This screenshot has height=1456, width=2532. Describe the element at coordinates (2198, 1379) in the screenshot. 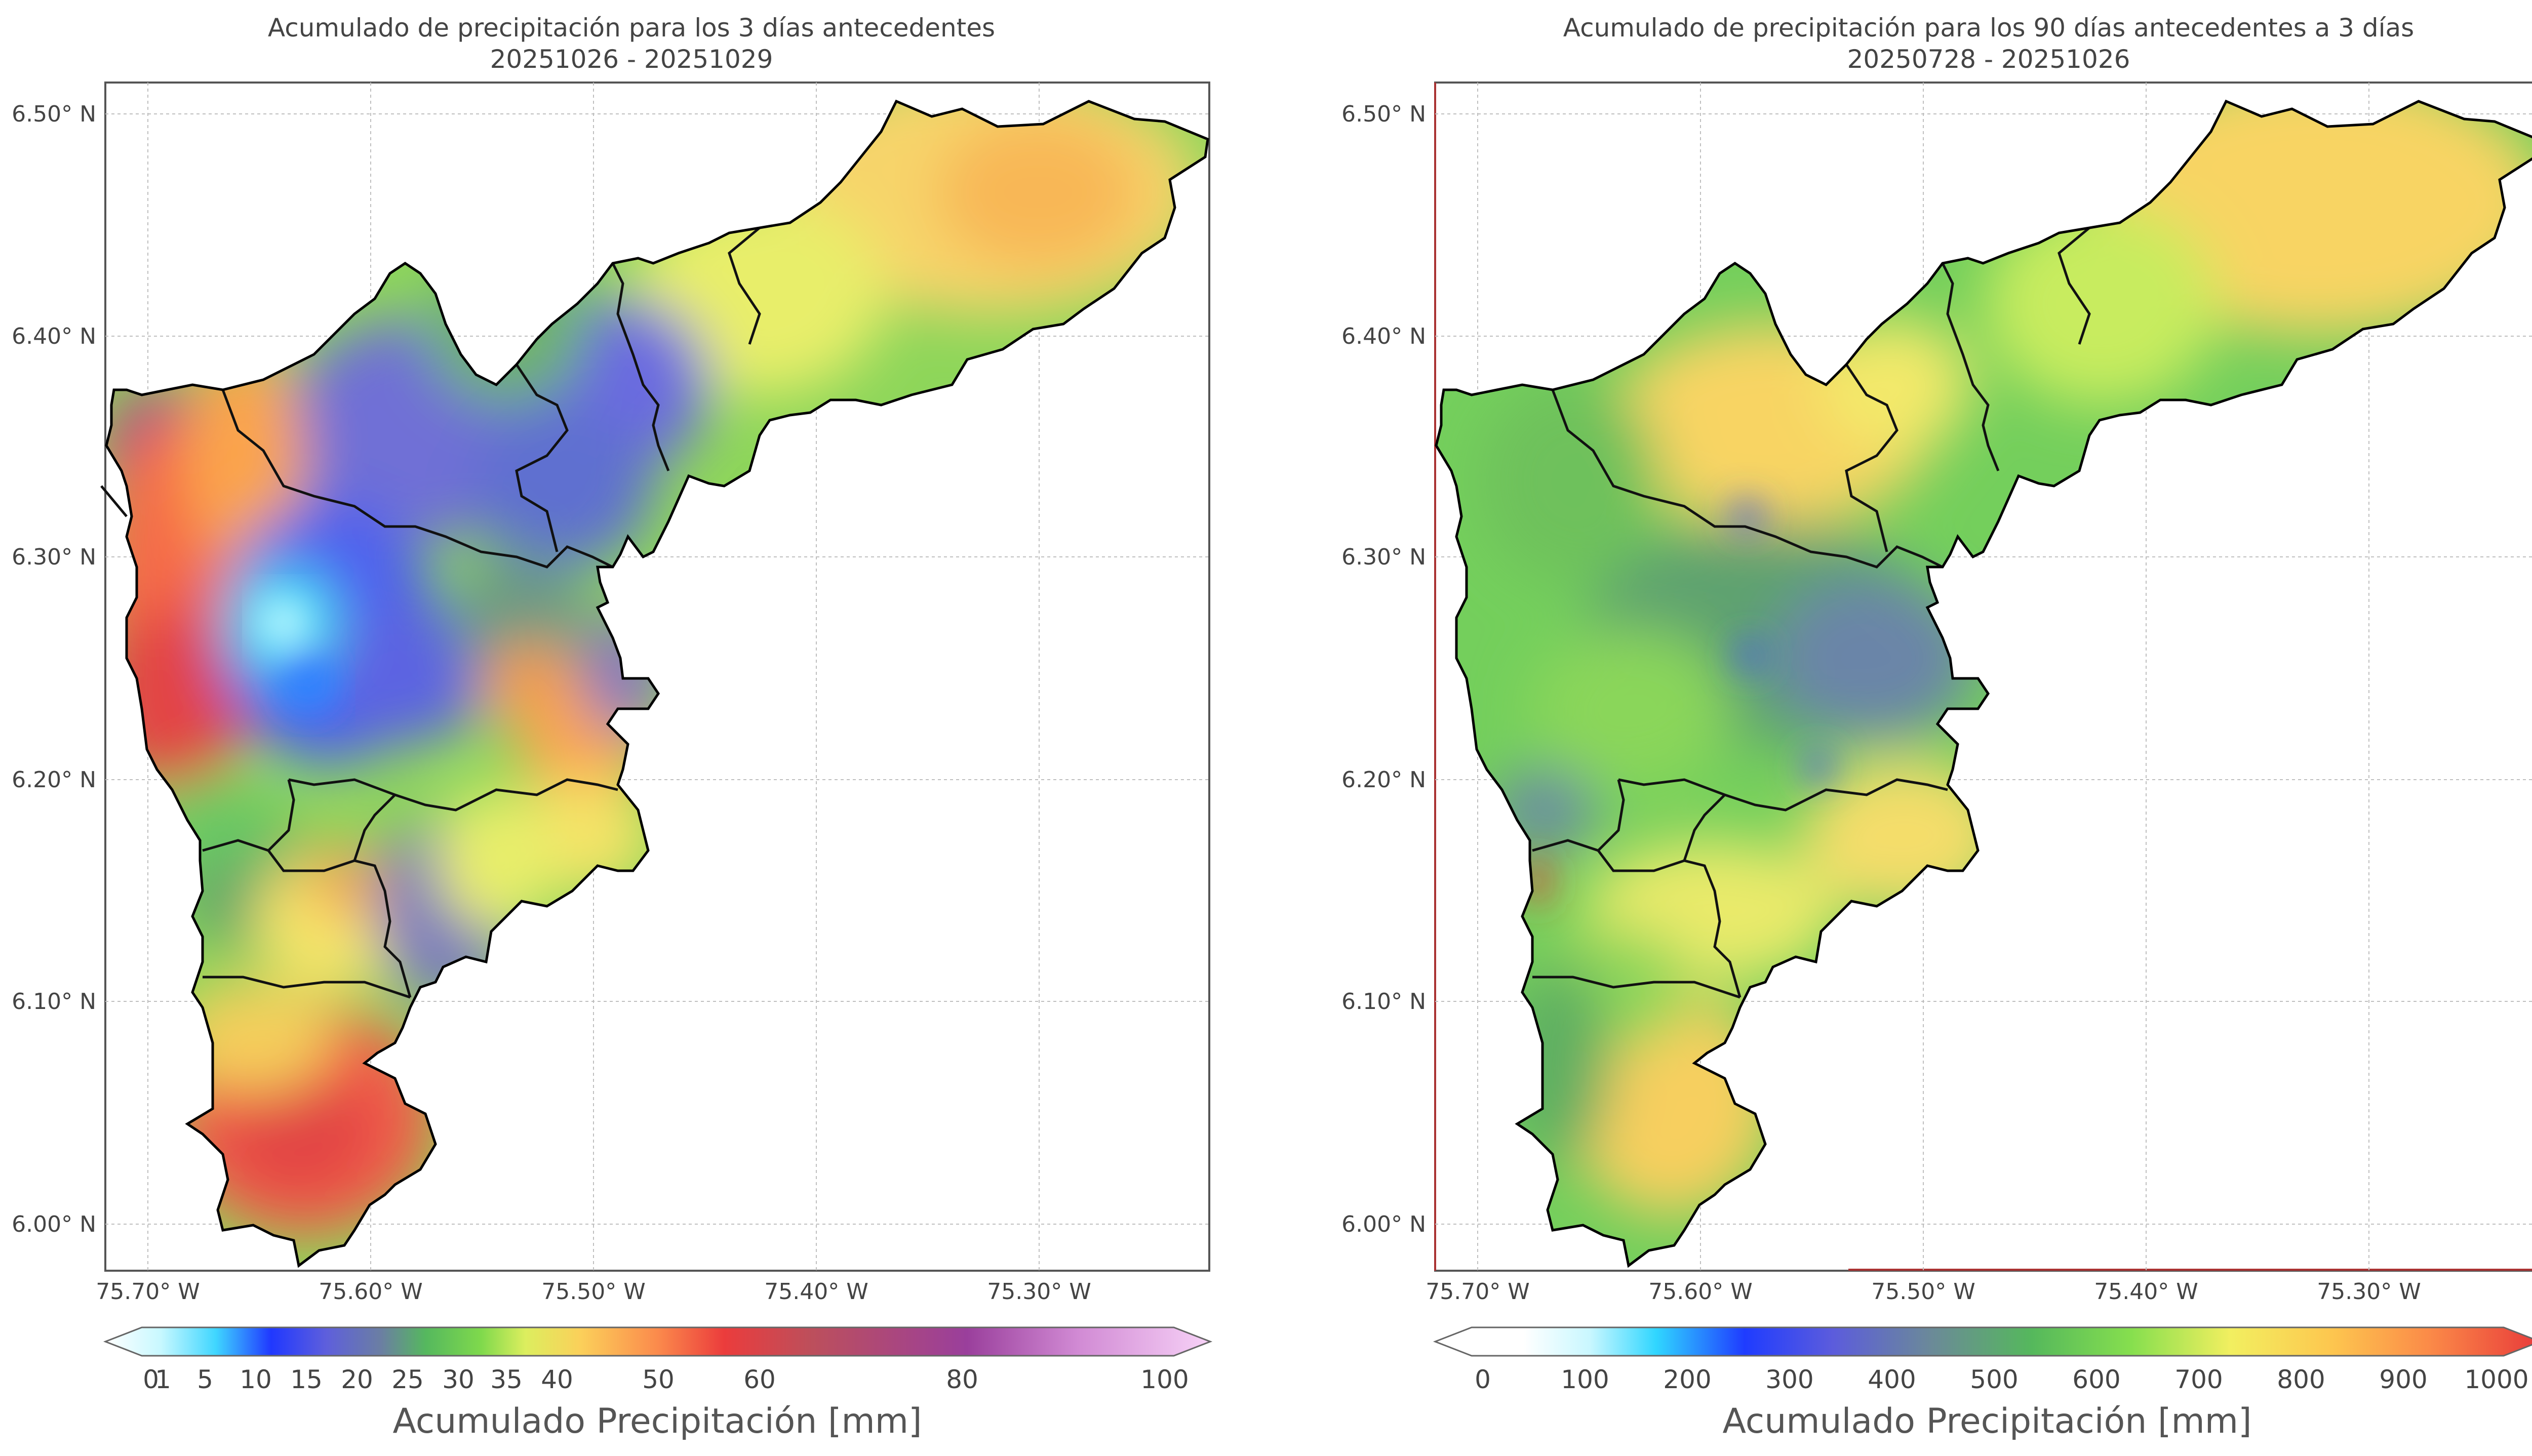

I see `colorbar-tick: 700` at that location.